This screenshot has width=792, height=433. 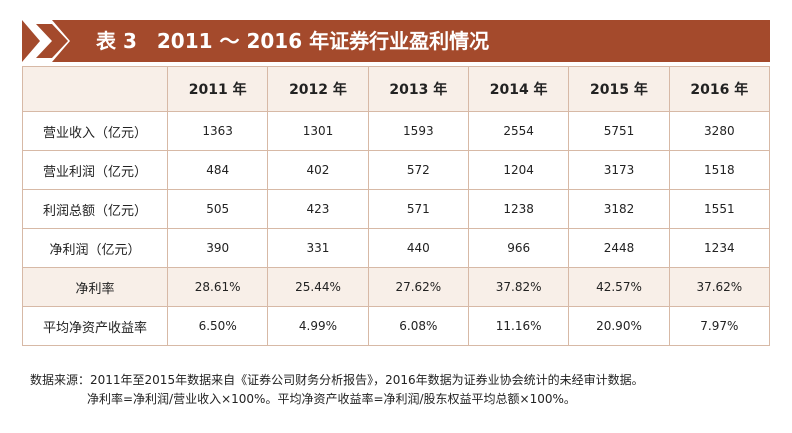 I want to click on table-cell: 966, so click(x=518, y=248).